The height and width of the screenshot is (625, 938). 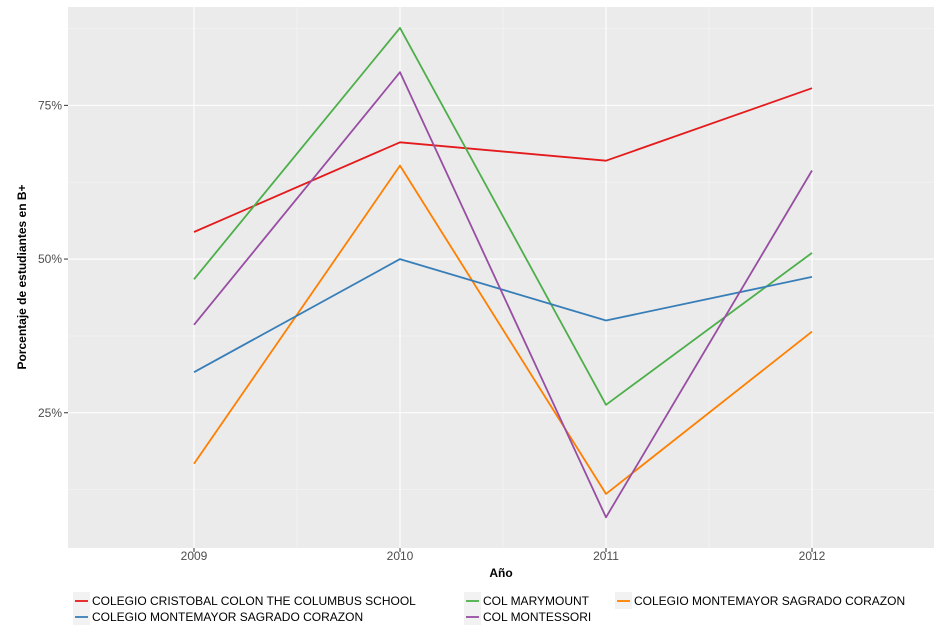 I want to click on legend-label-5: COL MONTESSORI, so click(x=537, y=617).